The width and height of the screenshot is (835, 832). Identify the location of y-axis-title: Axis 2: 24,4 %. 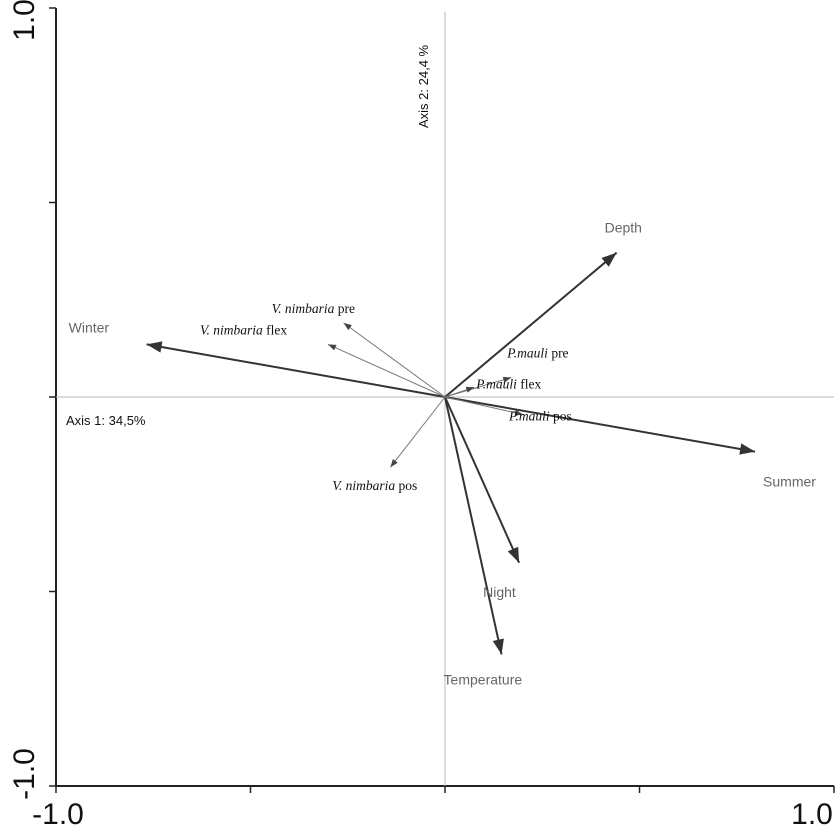
(423, 86).